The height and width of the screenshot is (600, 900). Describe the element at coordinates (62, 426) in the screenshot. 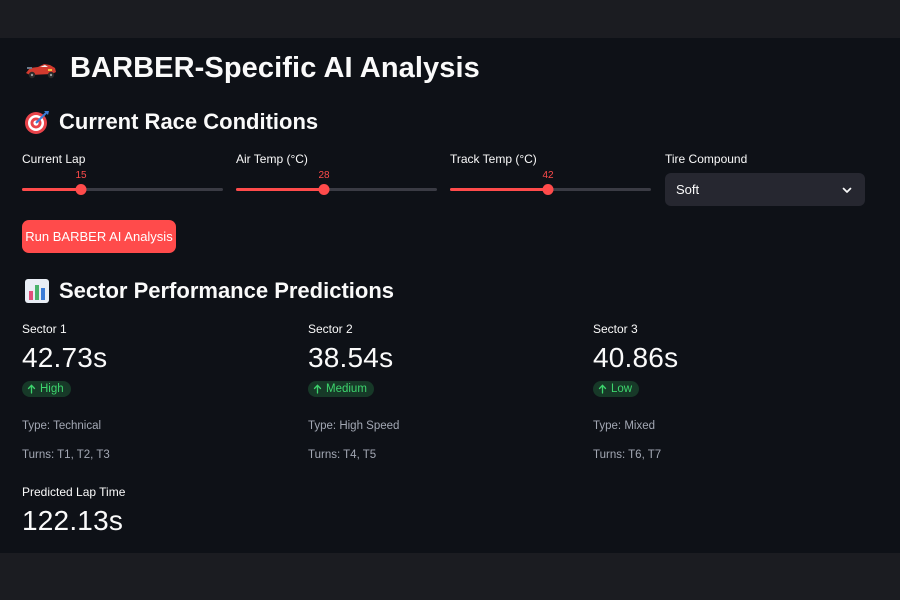

I see `sector-type: Type: Technical` at that location.